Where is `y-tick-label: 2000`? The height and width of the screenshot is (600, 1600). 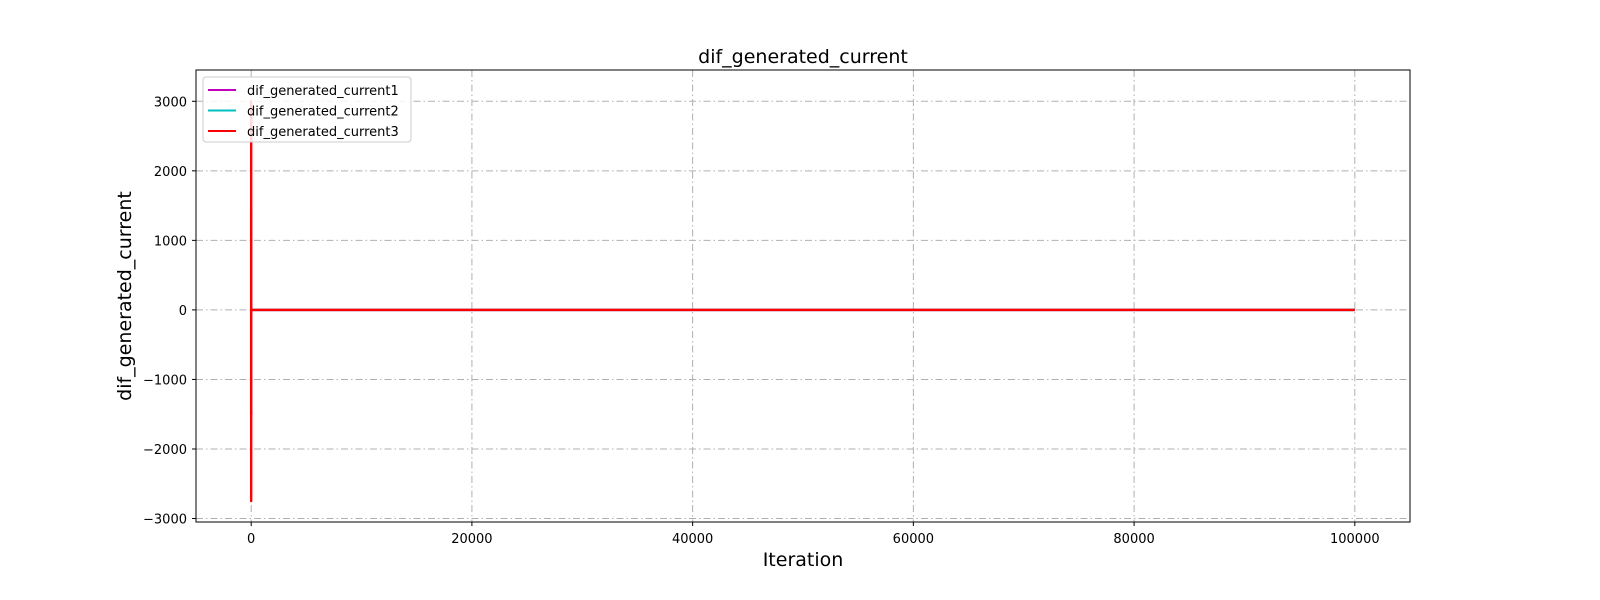 y-tick-label: 2000 is located at coordinates (170, 172).